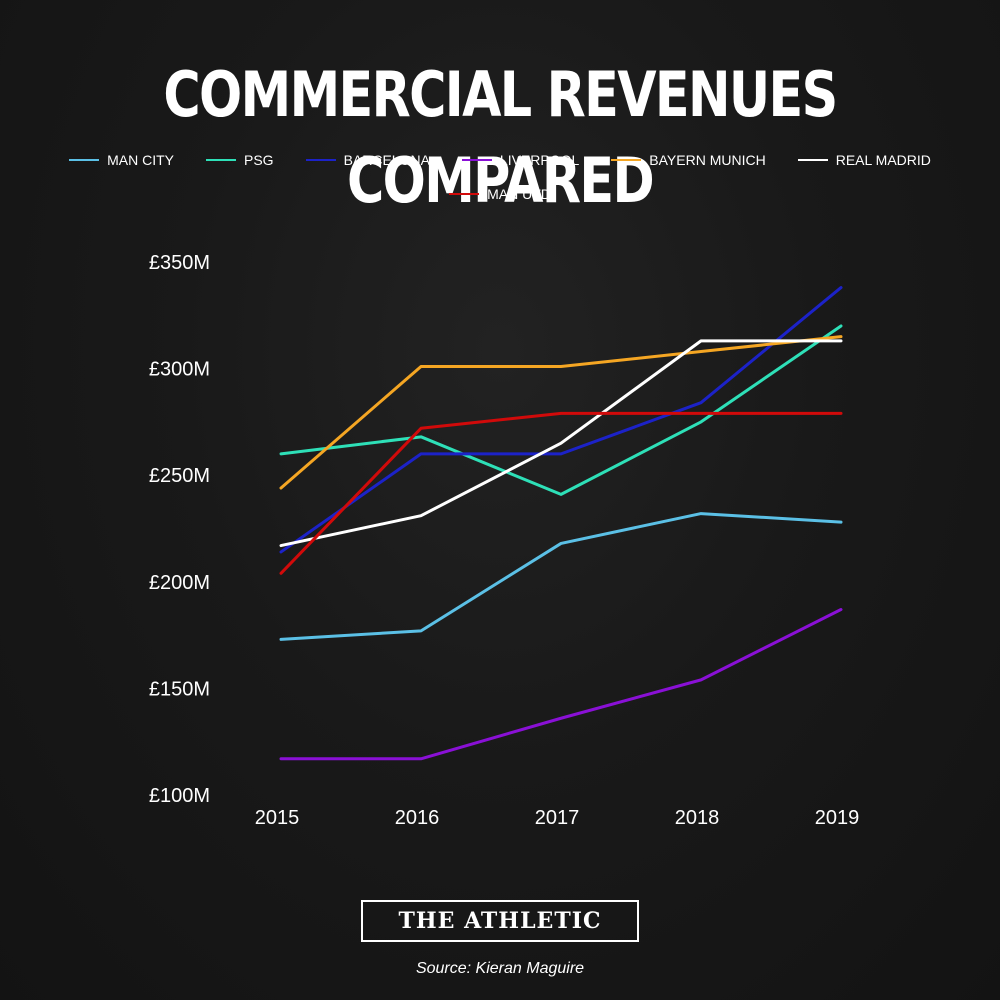 The height and width of the screenshot is (1000, 1000). Describe the element at coordinates (179, 370) in the screenshot. I see `y-tick-label: £300M` at that location.